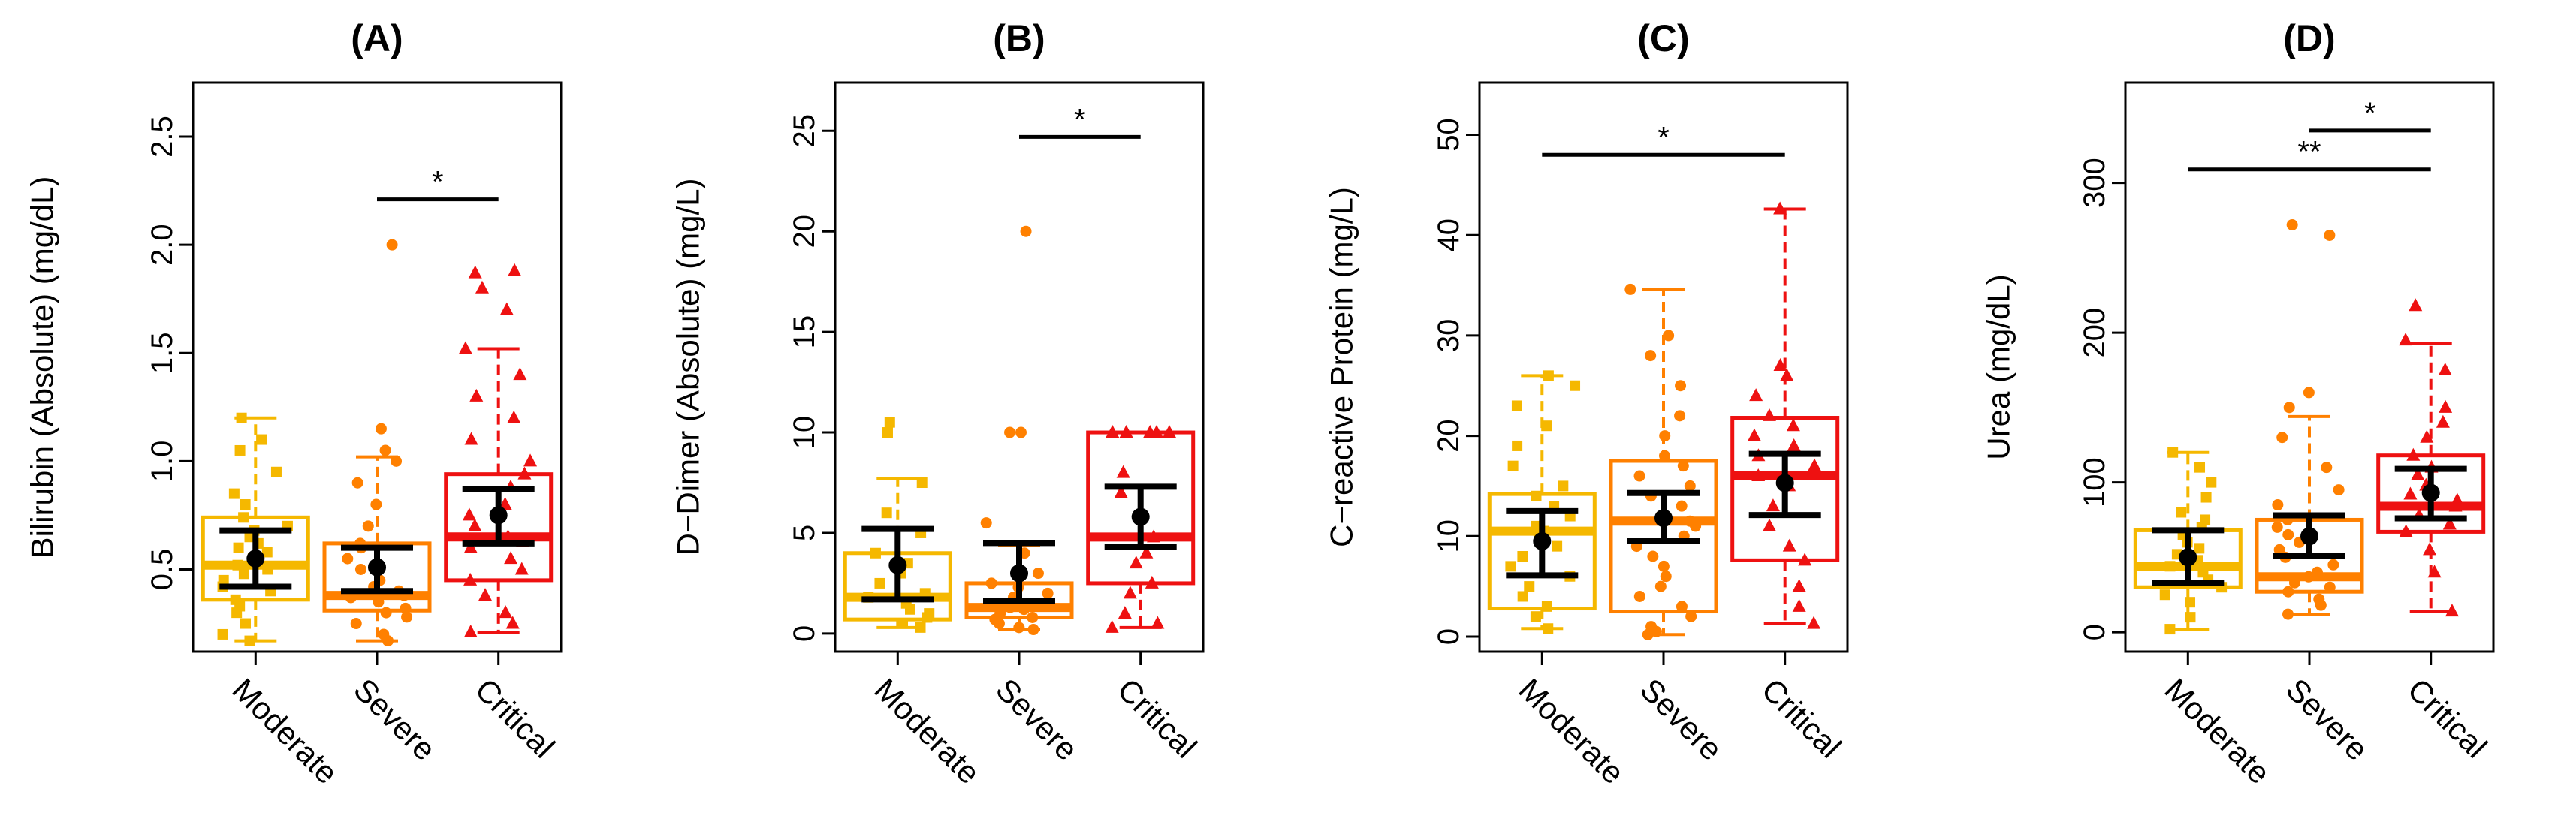 This screenshot has width=2576, height=813. I want to click on panel-c-y-tick-label: 20, so click(1448, 436).